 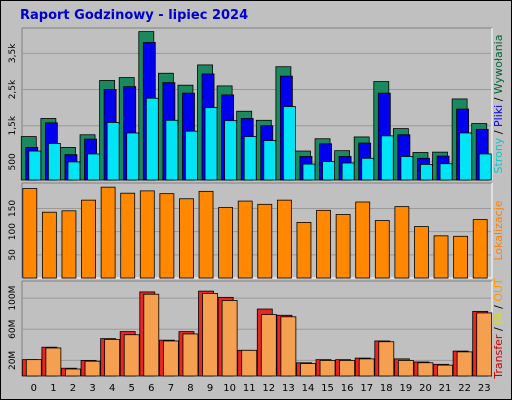 What do you see at coordinates (112, 388) in the screenshot?
I see `x-tick-label-4: 4` at bounding box center [112, 388].